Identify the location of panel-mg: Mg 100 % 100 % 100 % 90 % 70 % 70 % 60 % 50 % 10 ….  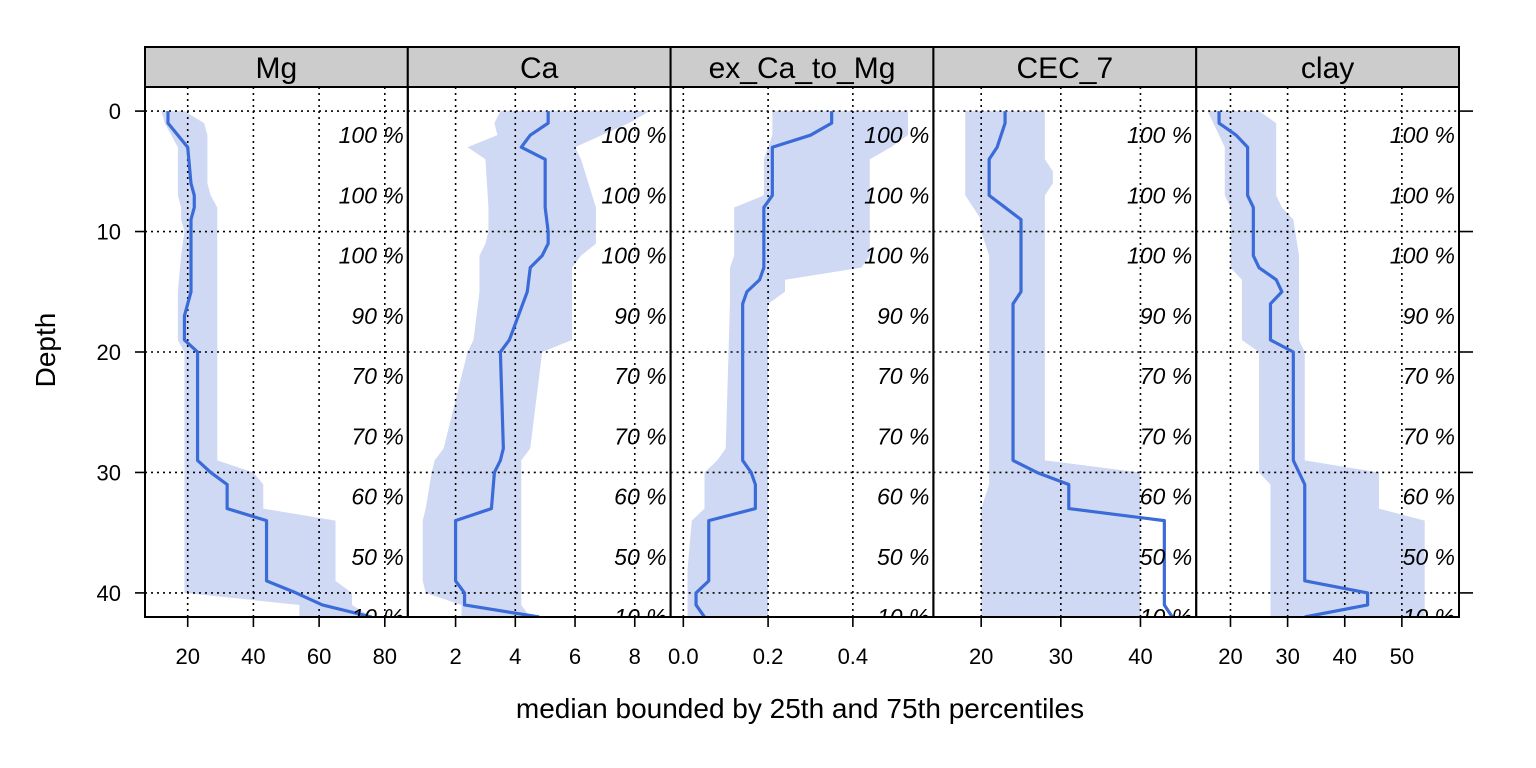
(276, 357).